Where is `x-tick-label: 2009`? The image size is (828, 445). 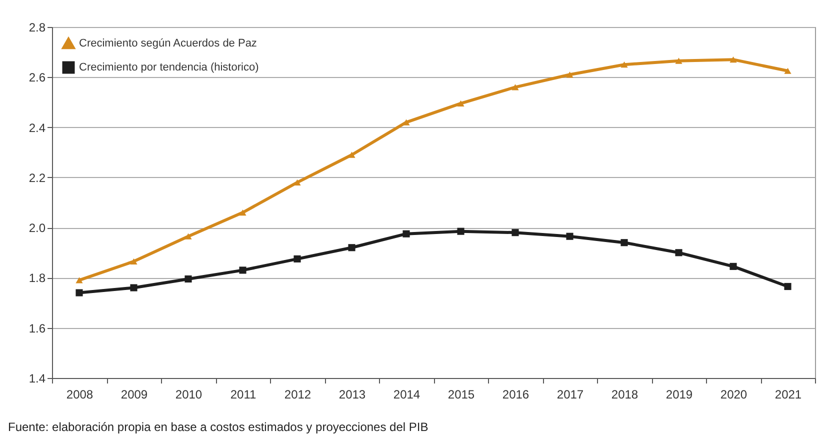
x-tick-label: 2009 is located at coordinates (134, 395).